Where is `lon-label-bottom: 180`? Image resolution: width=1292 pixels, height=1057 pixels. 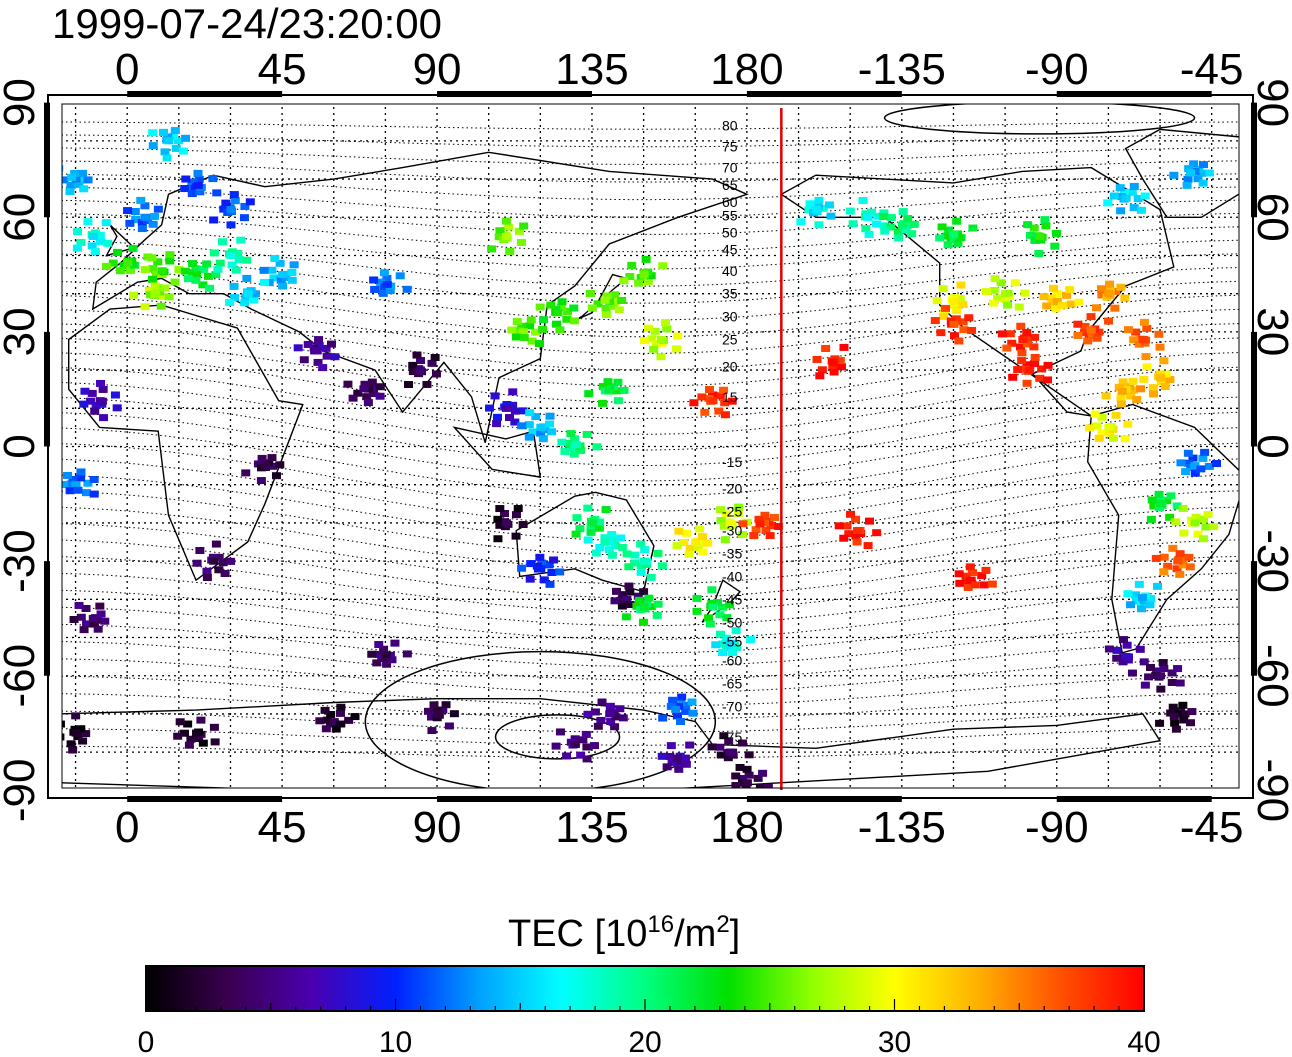 lon-label-bottom: 180 is located at coordinates (746, 827).